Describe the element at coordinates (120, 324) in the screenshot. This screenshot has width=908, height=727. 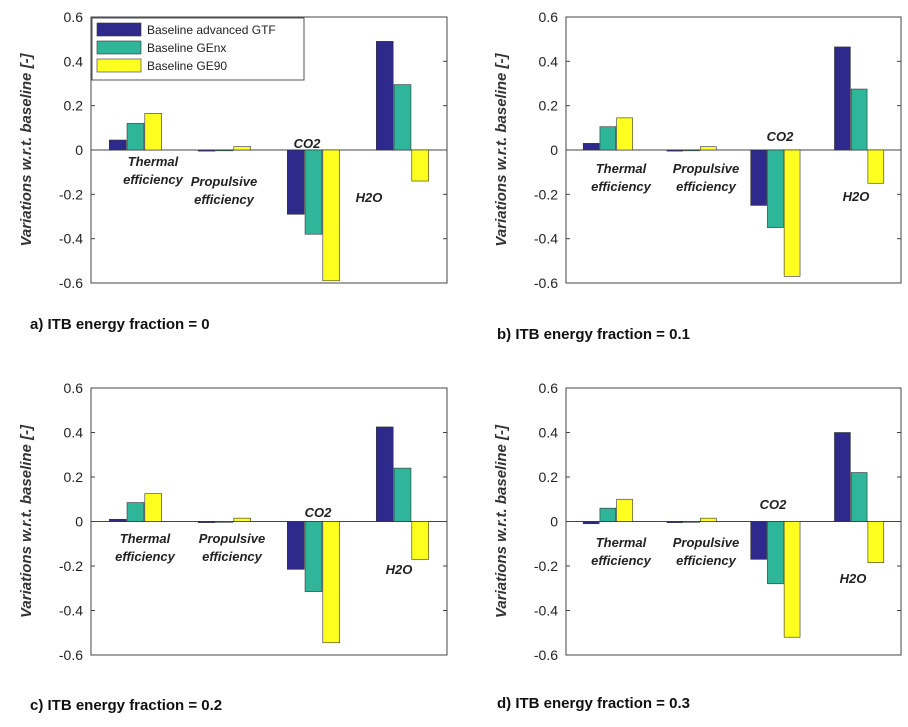
I see `caption-a: a) ITB energy fraction = 0` at that location.